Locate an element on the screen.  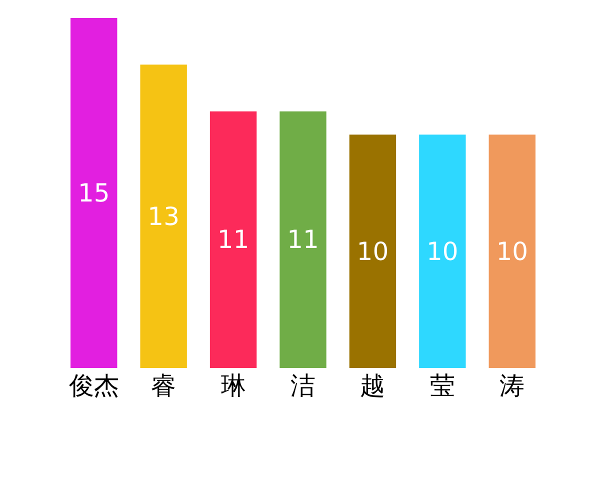
data-label: 15 is located at coordinates (94, 193).